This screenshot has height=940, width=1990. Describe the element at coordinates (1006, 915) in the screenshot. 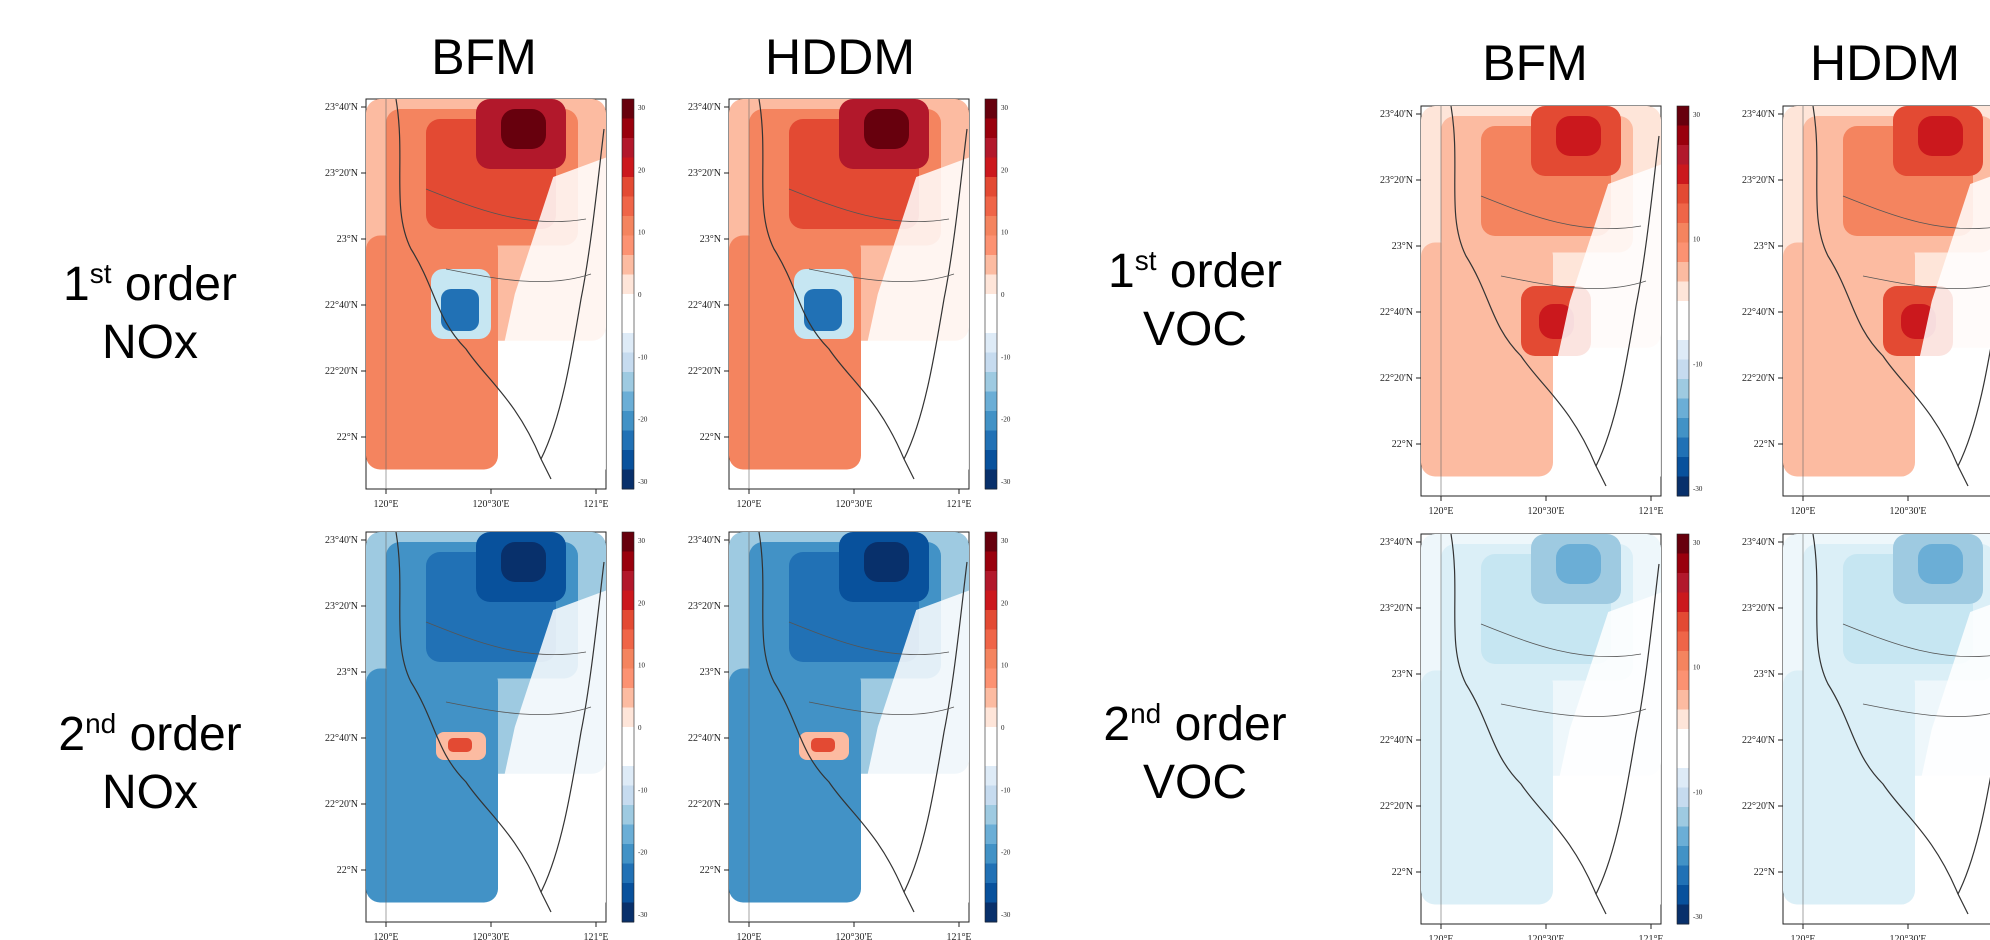

I see `colorbar-tick-label: -30` at that location.